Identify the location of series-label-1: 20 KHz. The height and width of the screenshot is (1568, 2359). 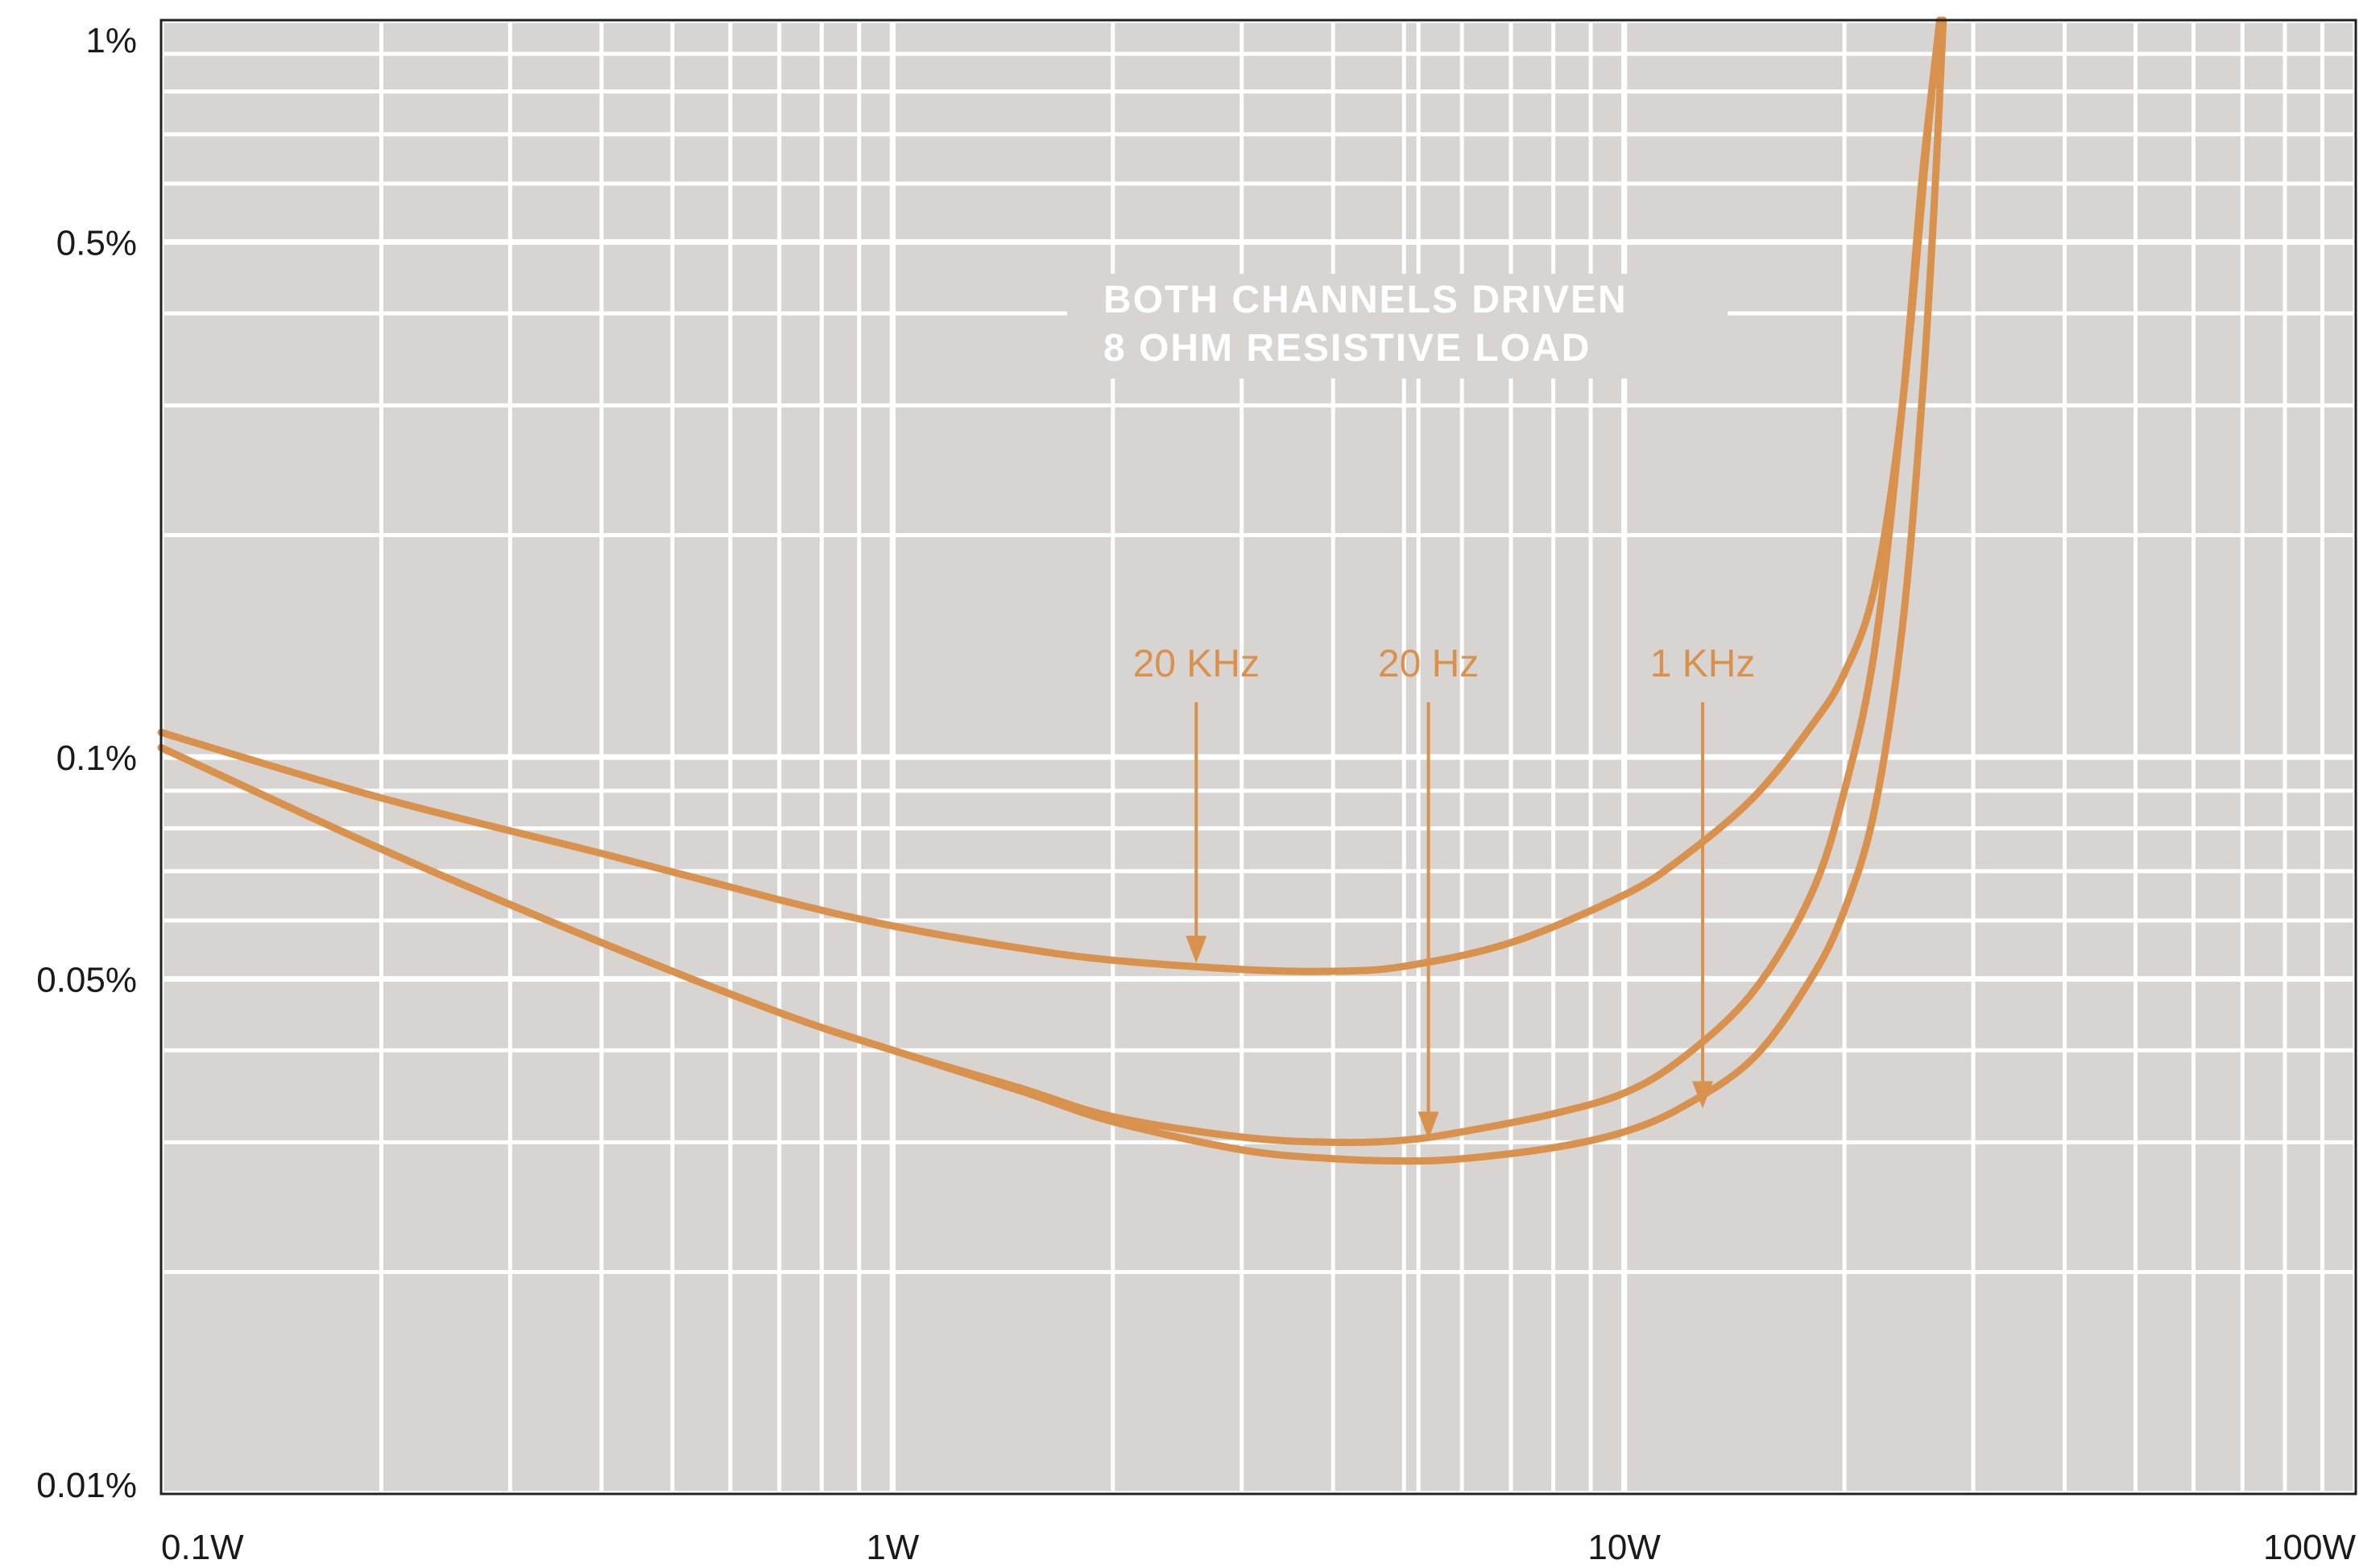
(1196, 664).